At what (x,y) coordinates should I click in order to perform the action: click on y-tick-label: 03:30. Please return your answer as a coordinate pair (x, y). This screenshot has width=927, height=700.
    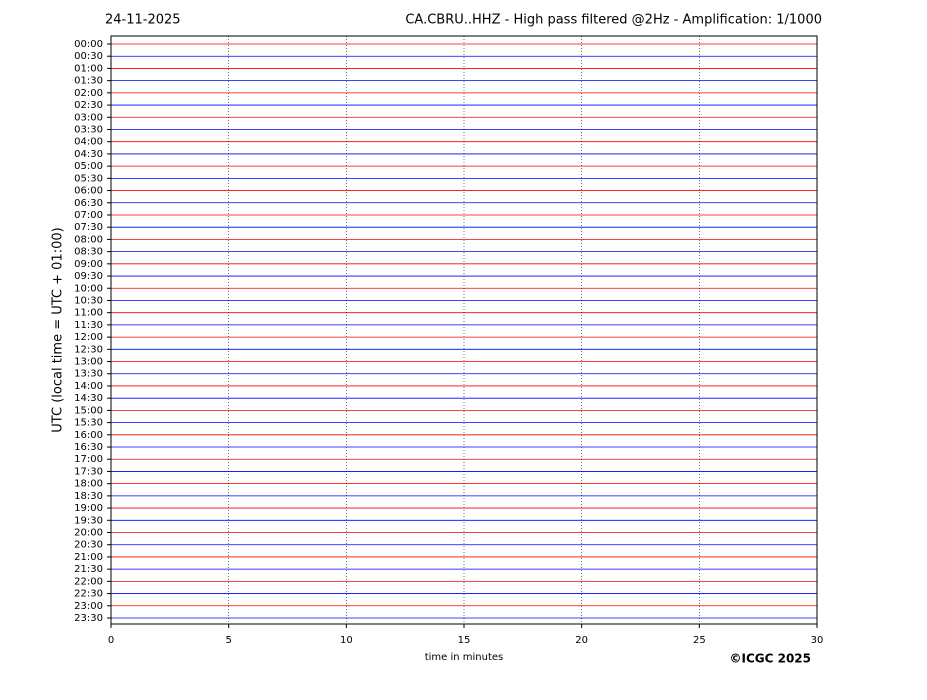
    Looking at the image, I should click on (88, 129).